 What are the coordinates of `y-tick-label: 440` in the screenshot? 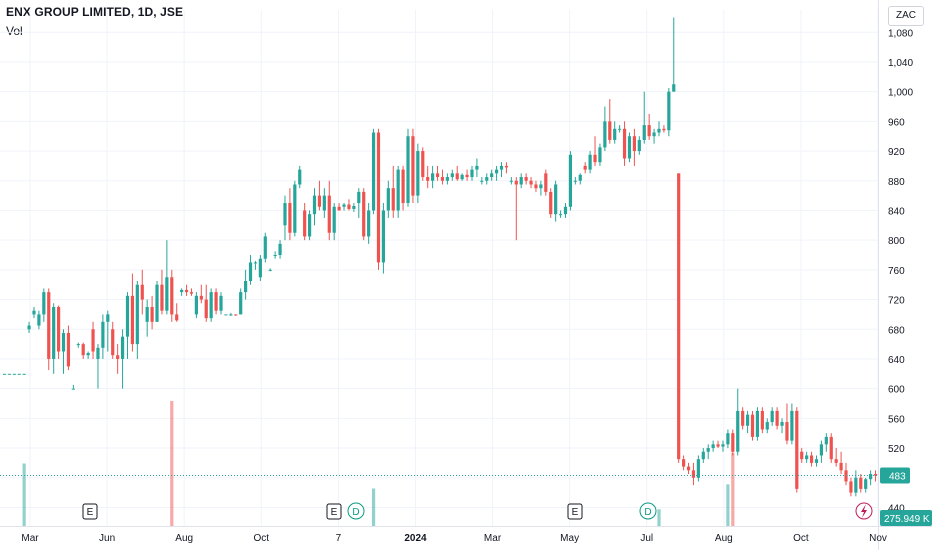 It's located at (896, 508).